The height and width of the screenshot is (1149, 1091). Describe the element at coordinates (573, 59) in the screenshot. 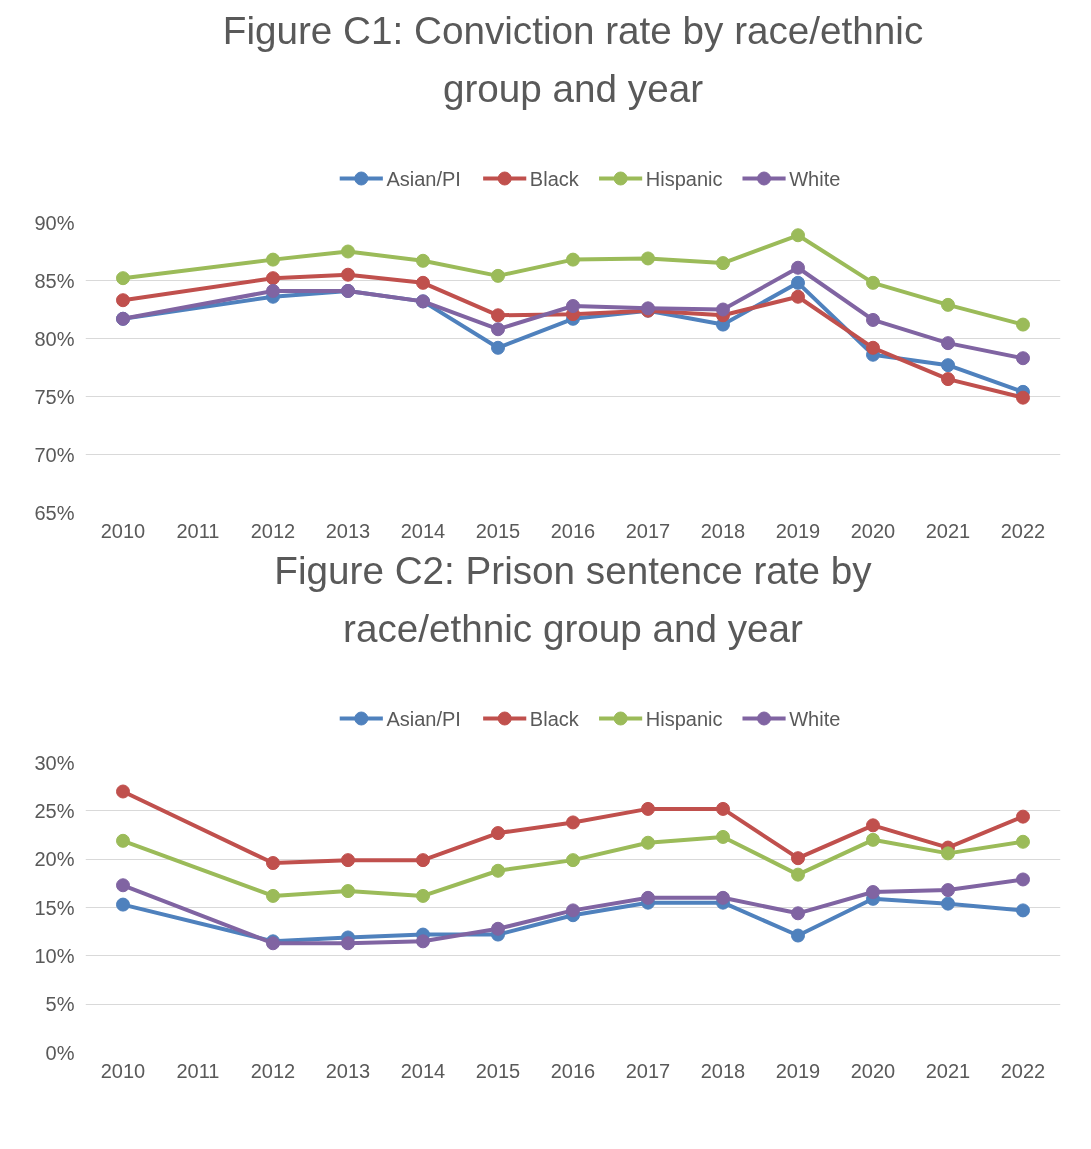

I see `chart-title: Figure C1: Conviction rate by race/ethnic group and year` at that location.